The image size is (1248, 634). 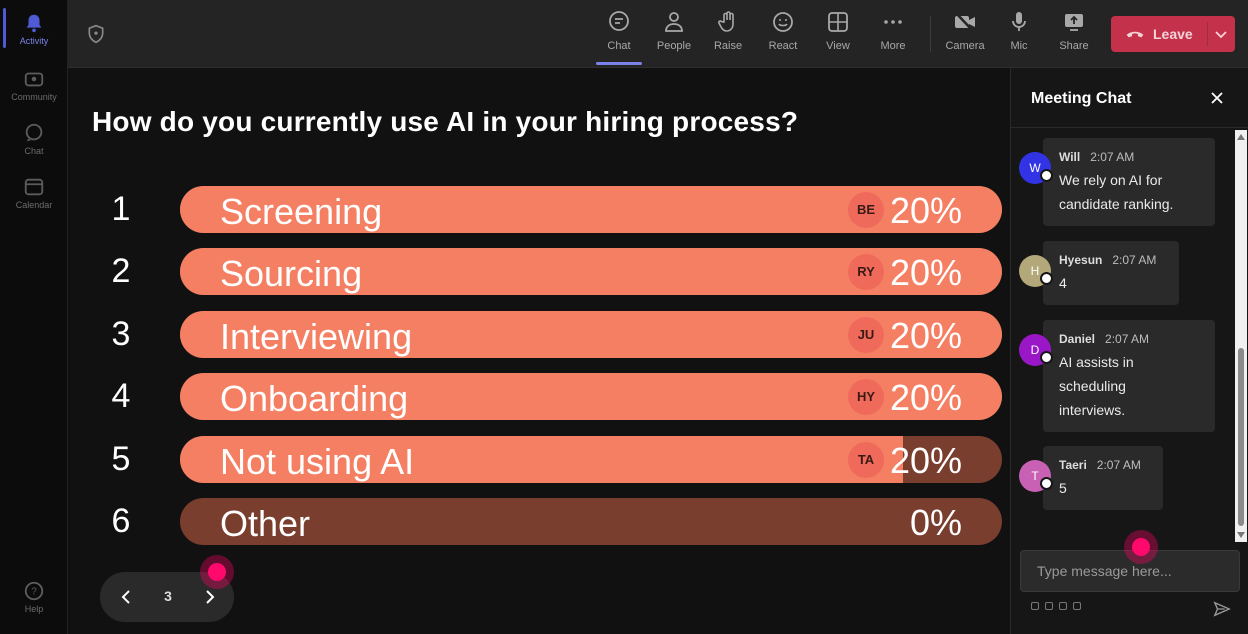 I want to click on voter-avatar: BE, so click(x=866, y=210).